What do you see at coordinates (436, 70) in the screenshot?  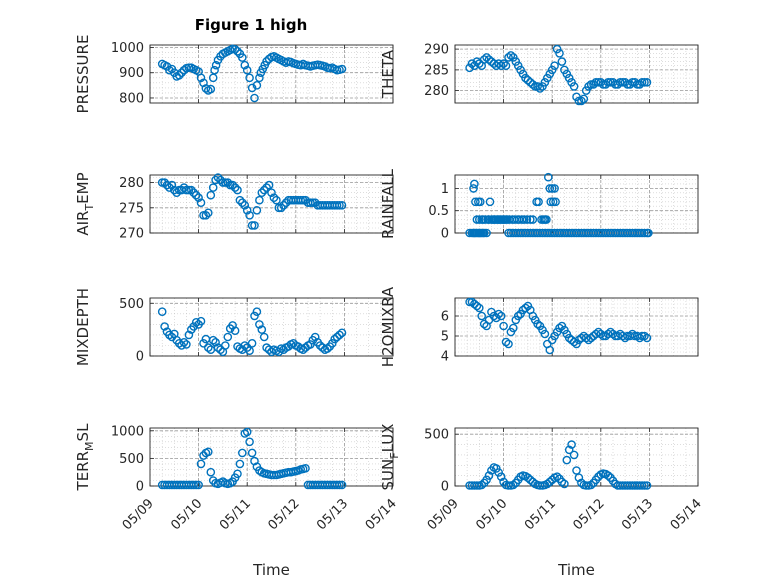 I see `y-tick-label: 285` at bounding box center [436, 70].